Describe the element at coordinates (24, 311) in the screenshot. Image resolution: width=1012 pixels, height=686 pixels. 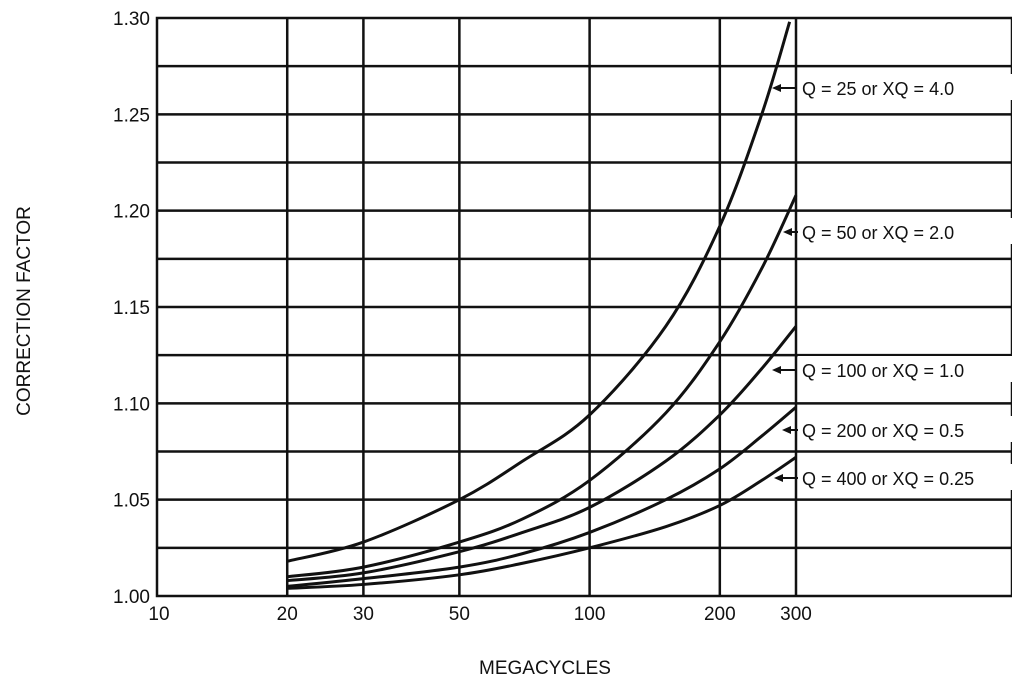
I see `y-axis-title: CORRECTION FACTOR` at that location.